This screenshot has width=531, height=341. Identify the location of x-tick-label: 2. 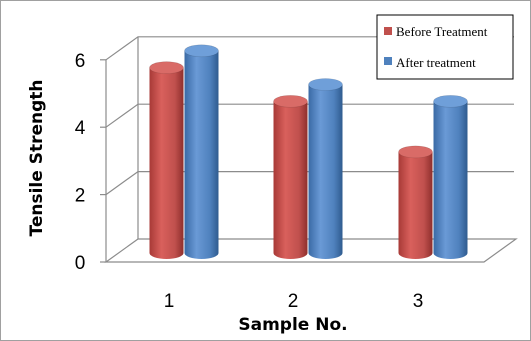
(293, 301).